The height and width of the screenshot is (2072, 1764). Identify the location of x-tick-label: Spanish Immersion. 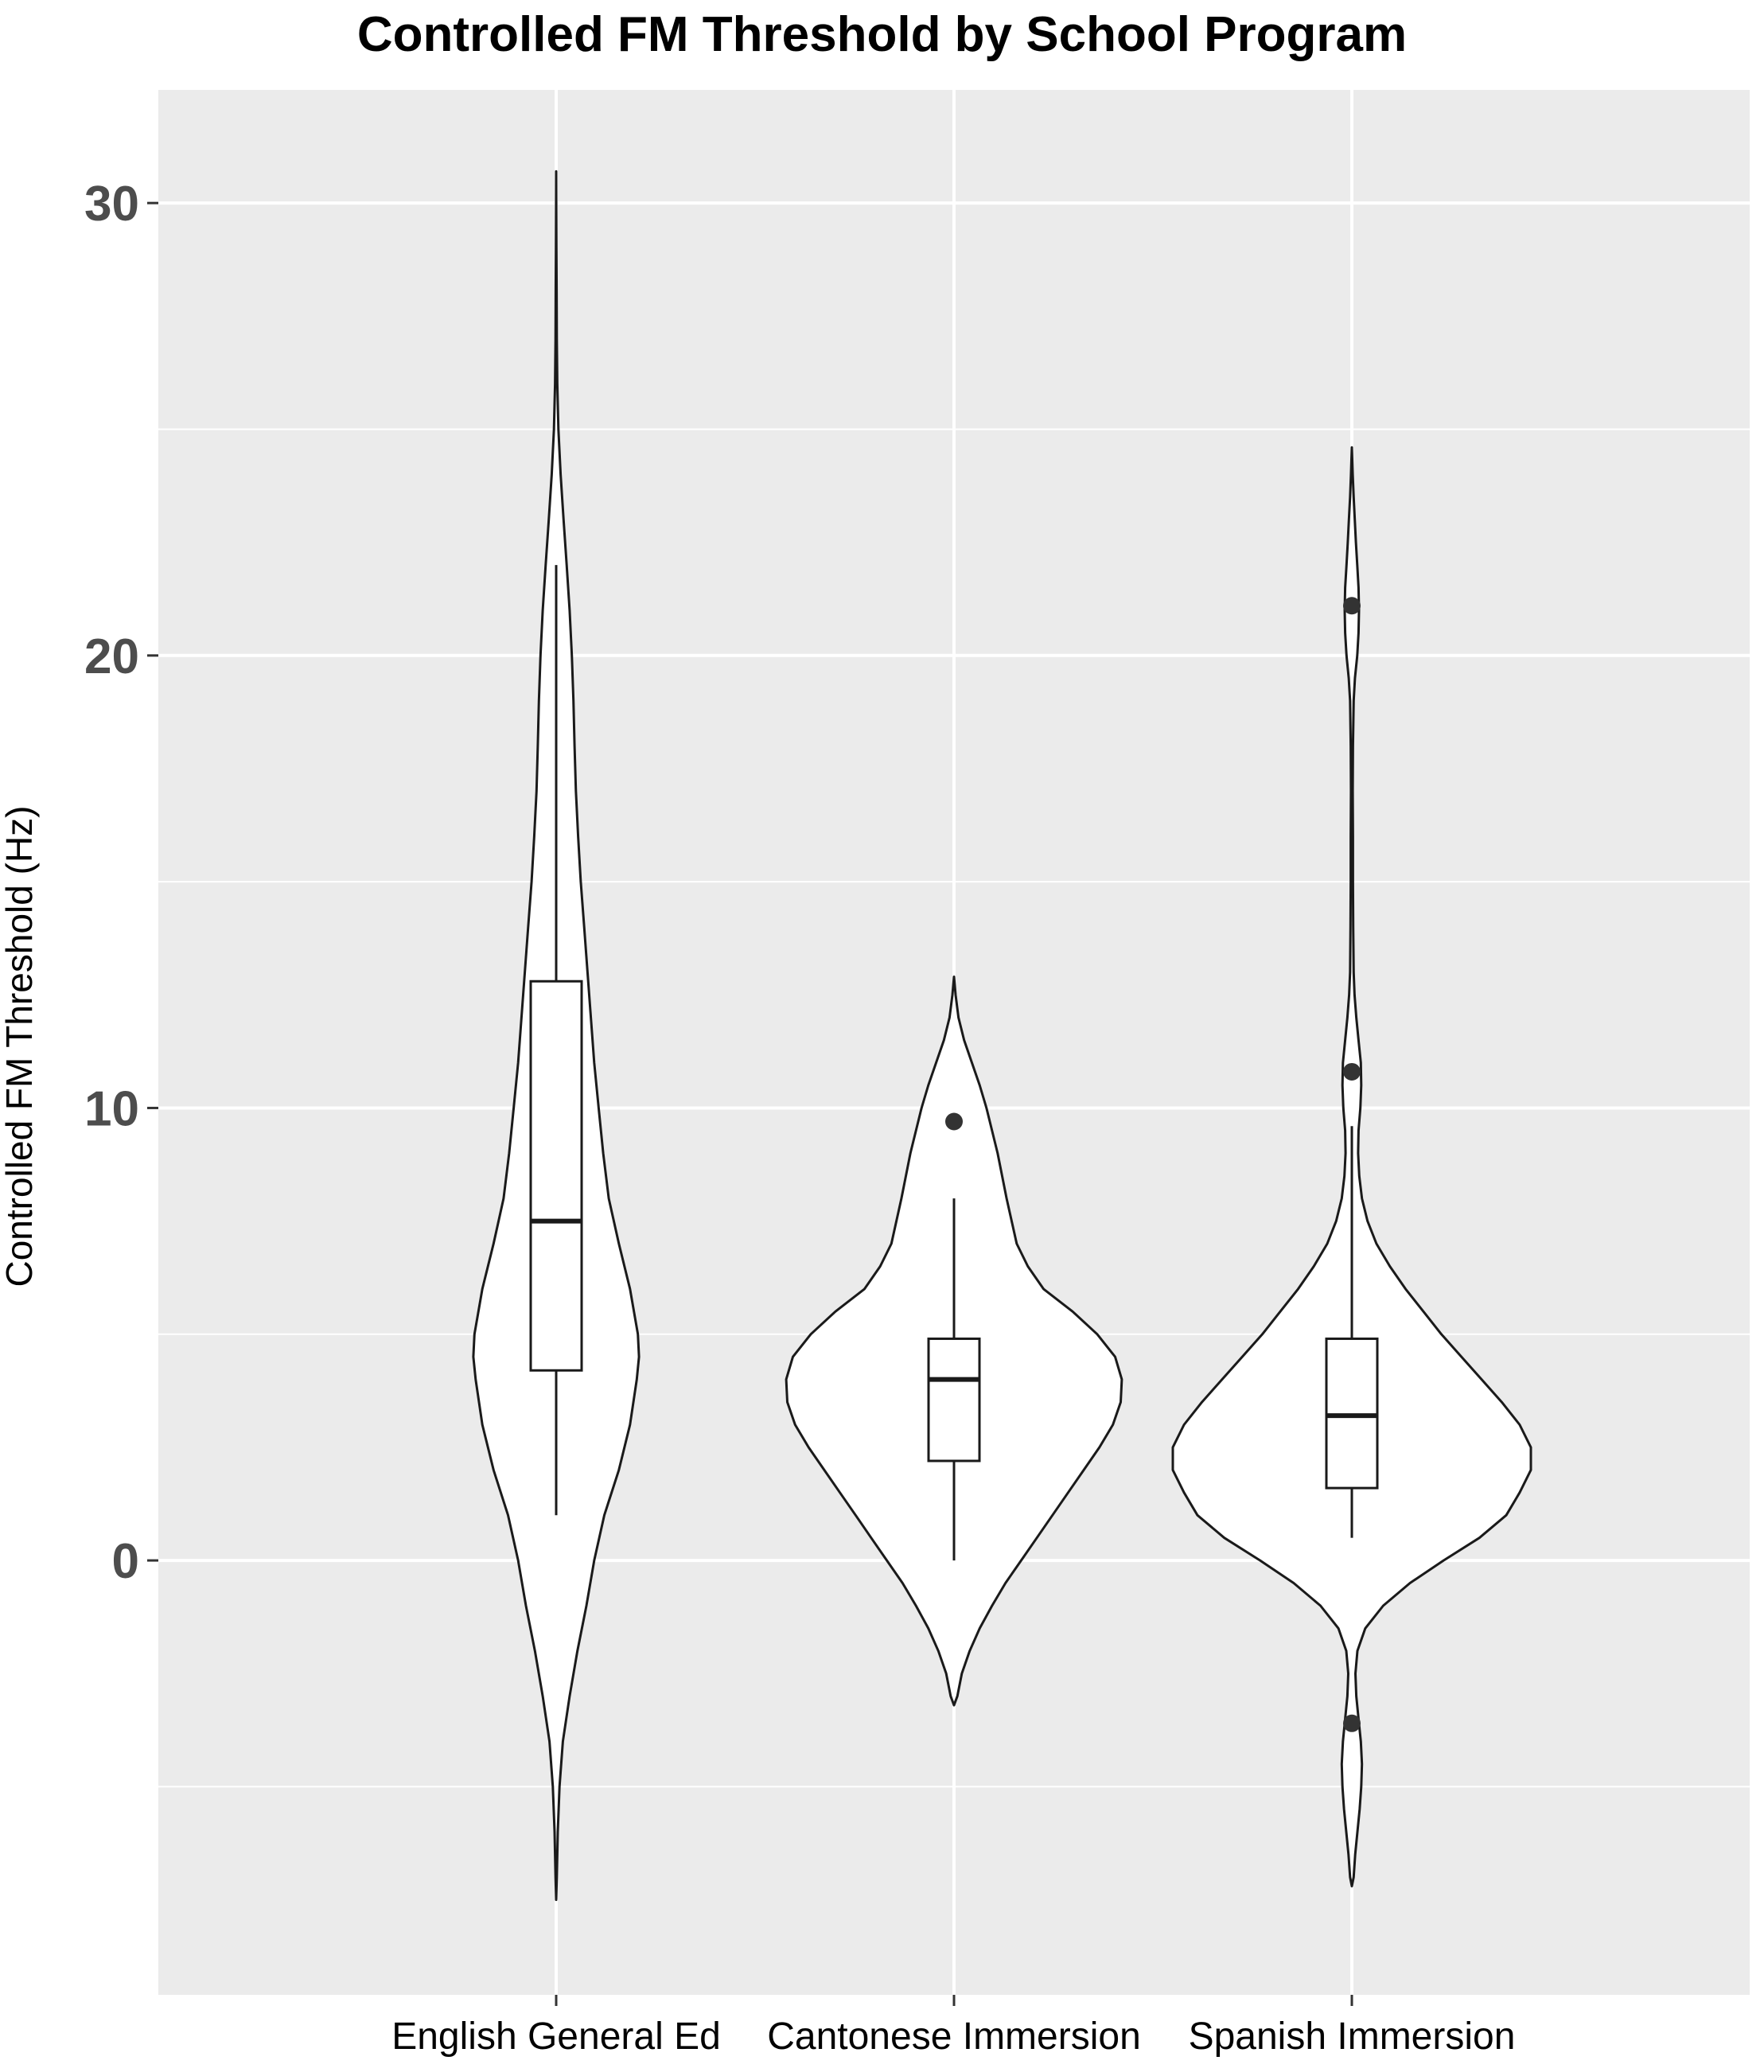
(1352, 2037).